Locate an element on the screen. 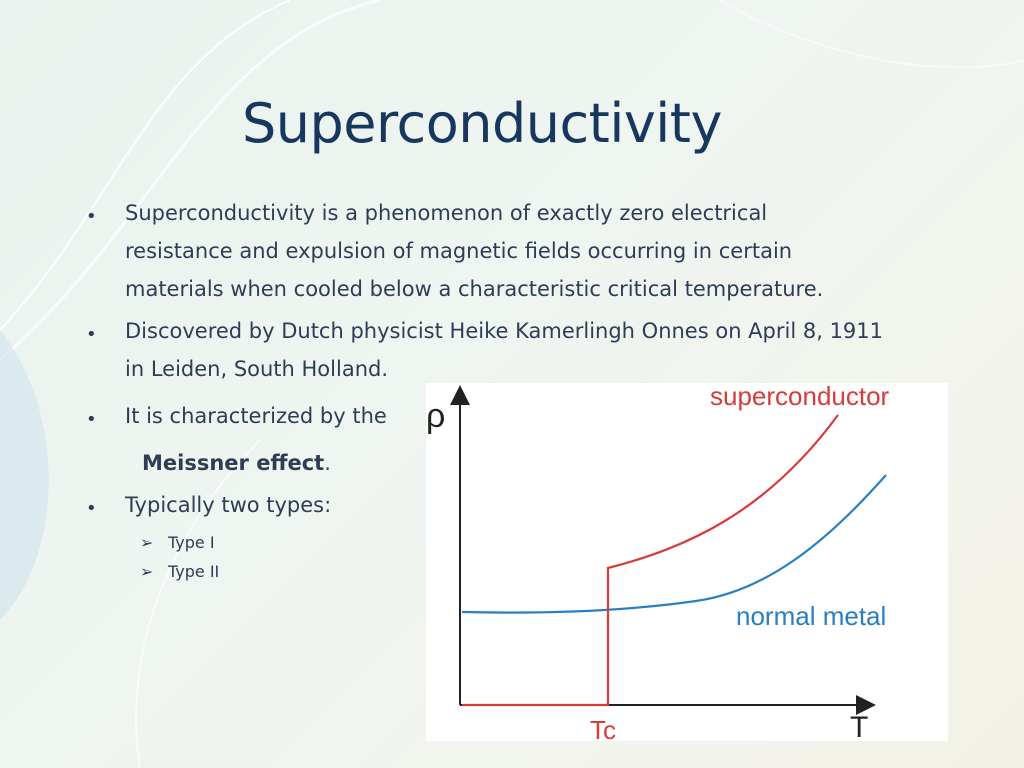 The height and width of the screenshot is (768, 1024). bullet-3-emphasis-line: Meissner effect. is located at coordinates (236, 463).